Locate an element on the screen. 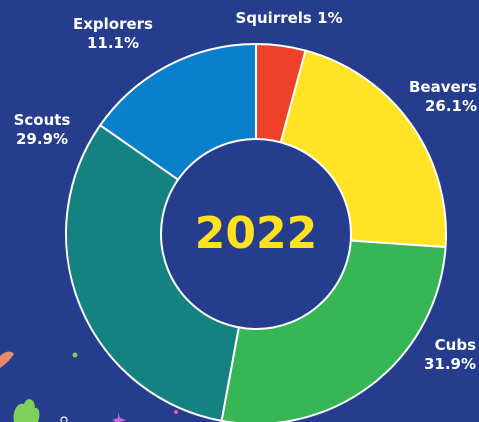  seaweed-decoration is located at coordinates (26, 410).